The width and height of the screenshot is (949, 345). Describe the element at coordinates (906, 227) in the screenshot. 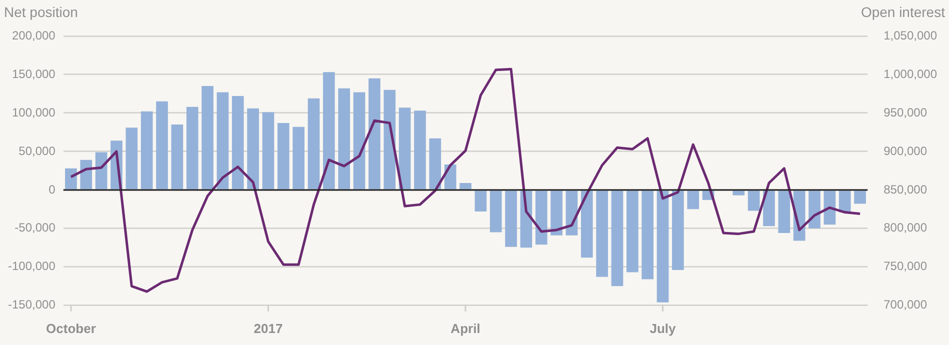

I see `y2-tick-label: 800,000` at that location.